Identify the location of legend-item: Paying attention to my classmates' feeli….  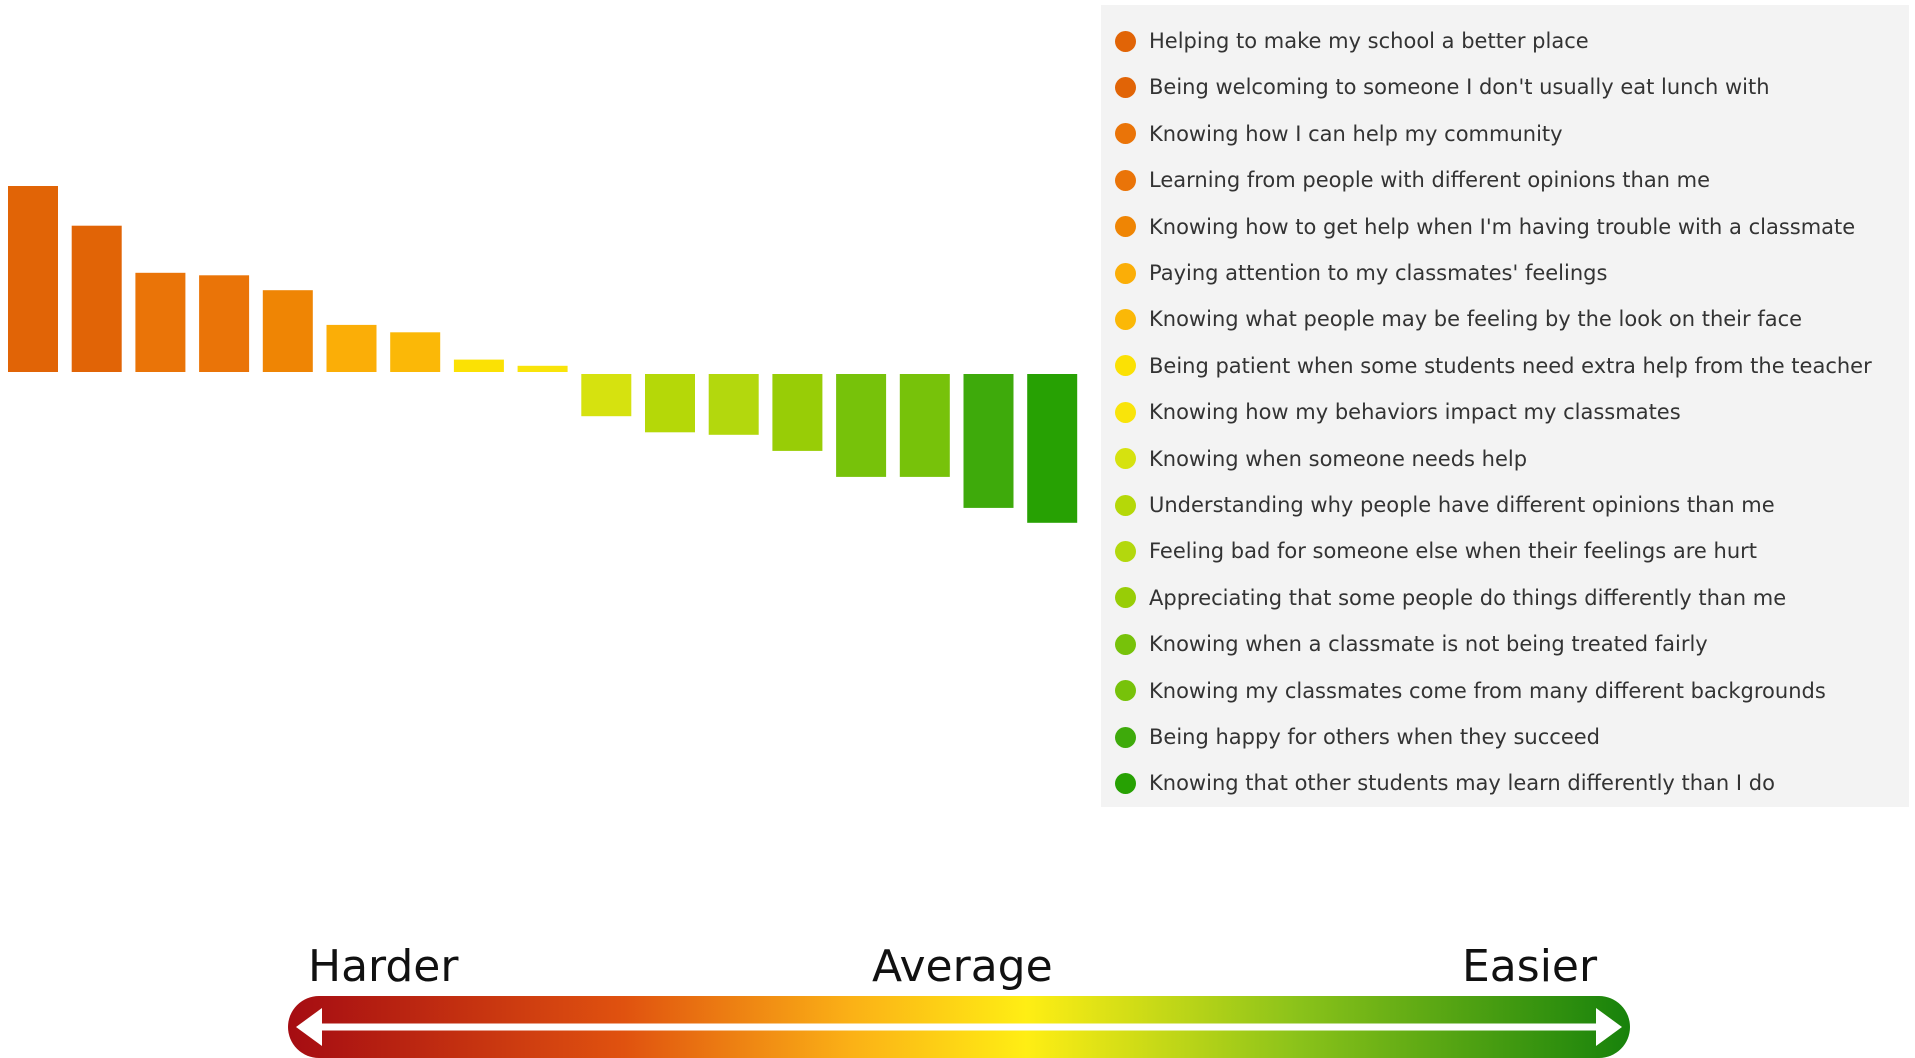
(1361, 273).